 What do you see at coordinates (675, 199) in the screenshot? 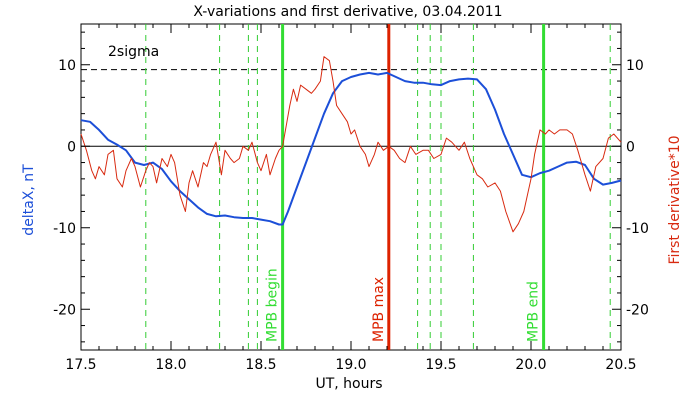
I see `y-axis-label-right: First derivative*10` at bounding box center [675, 199].